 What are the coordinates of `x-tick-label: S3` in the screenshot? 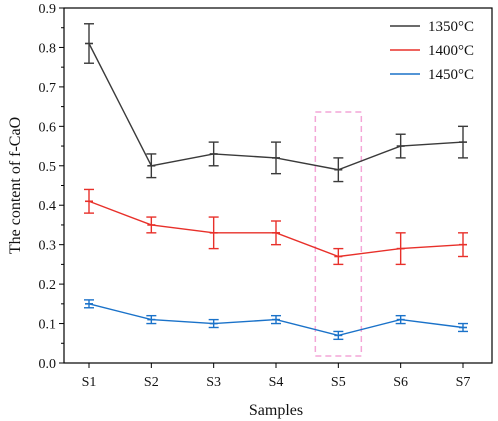 It's located at (213, 382).